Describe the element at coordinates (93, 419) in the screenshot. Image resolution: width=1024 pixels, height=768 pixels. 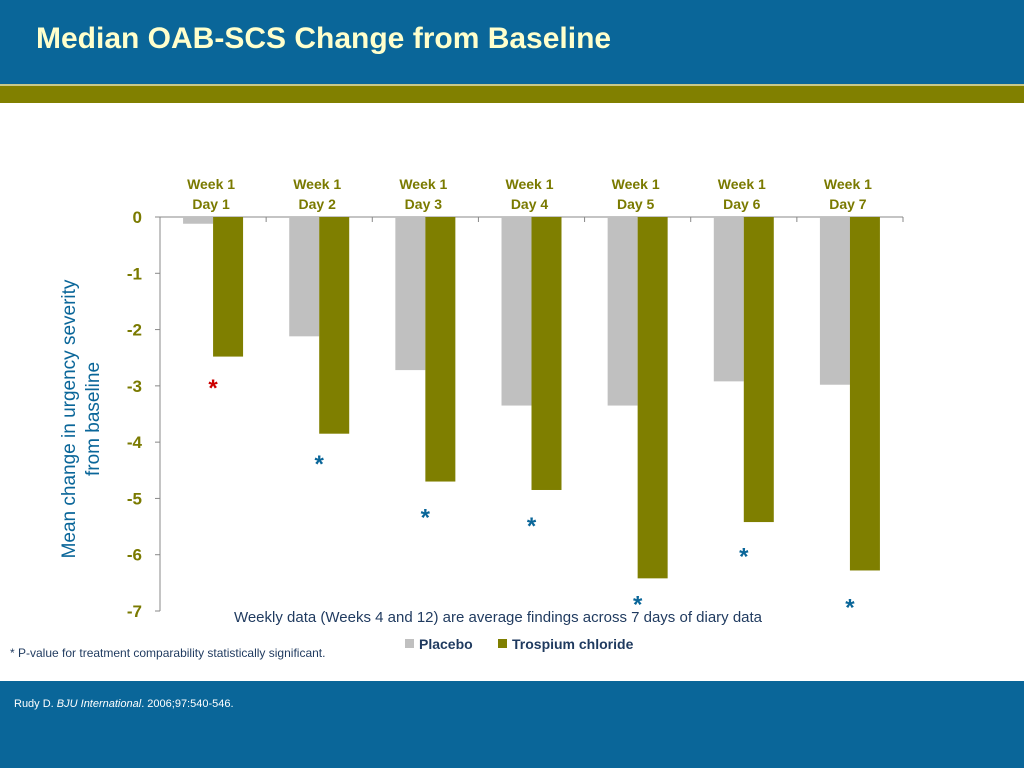
I see `y-axis-label-line-2: from baseline` at that location.